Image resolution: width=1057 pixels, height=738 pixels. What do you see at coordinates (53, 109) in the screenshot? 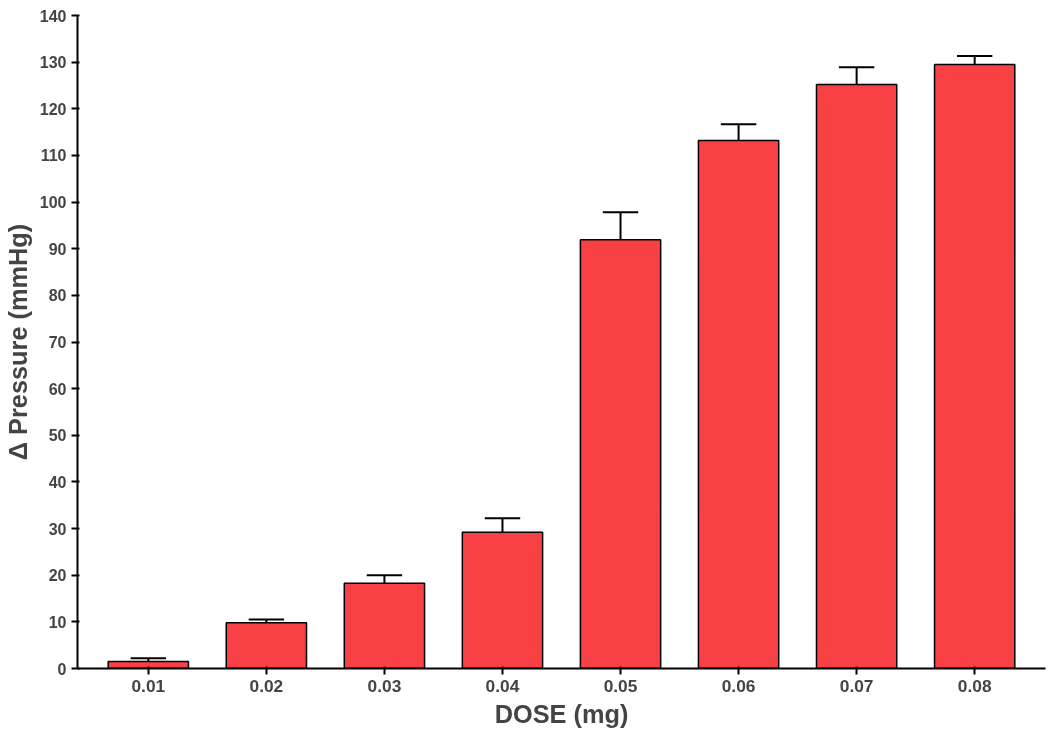
I see `y-tick-label: 120` at bounding box center [53, 109].